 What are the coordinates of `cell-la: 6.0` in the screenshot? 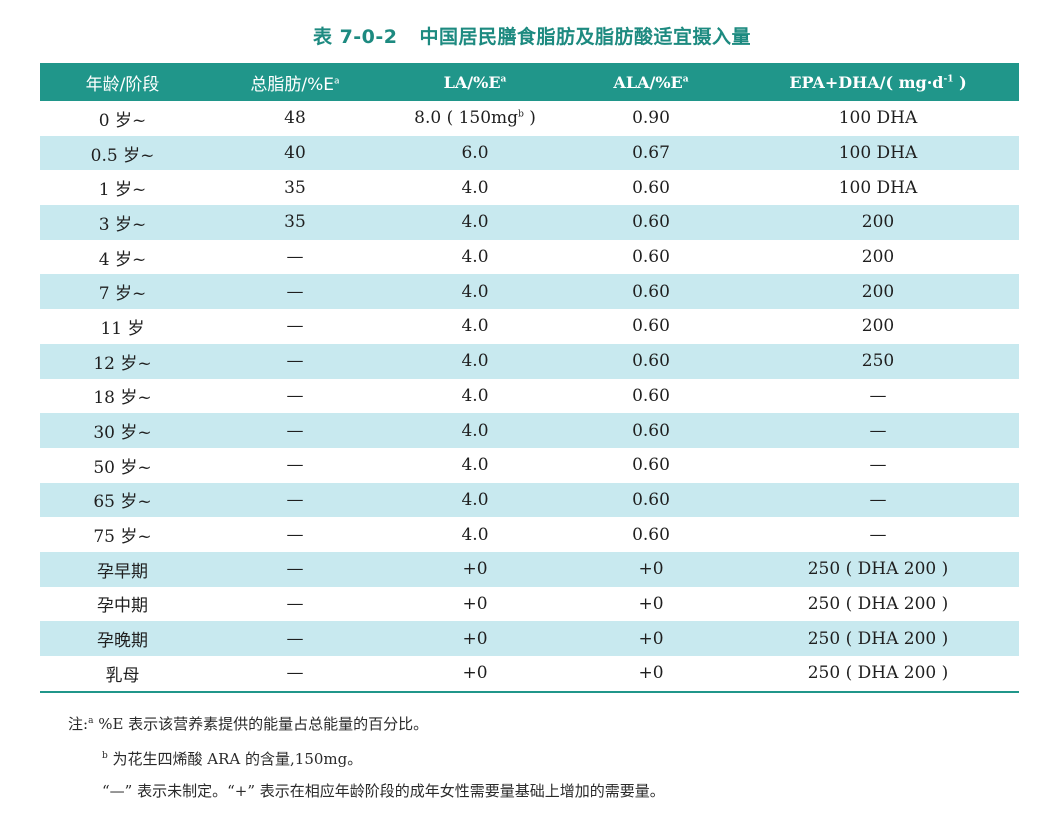 It's located at (475, 153).